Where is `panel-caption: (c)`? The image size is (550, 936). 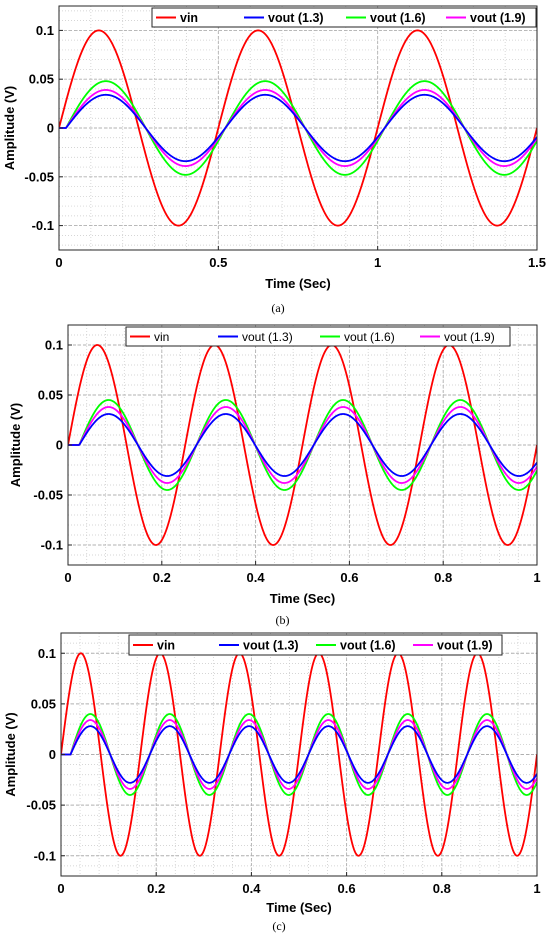 panel-caption: (c) is located at coordinates (278, 926).